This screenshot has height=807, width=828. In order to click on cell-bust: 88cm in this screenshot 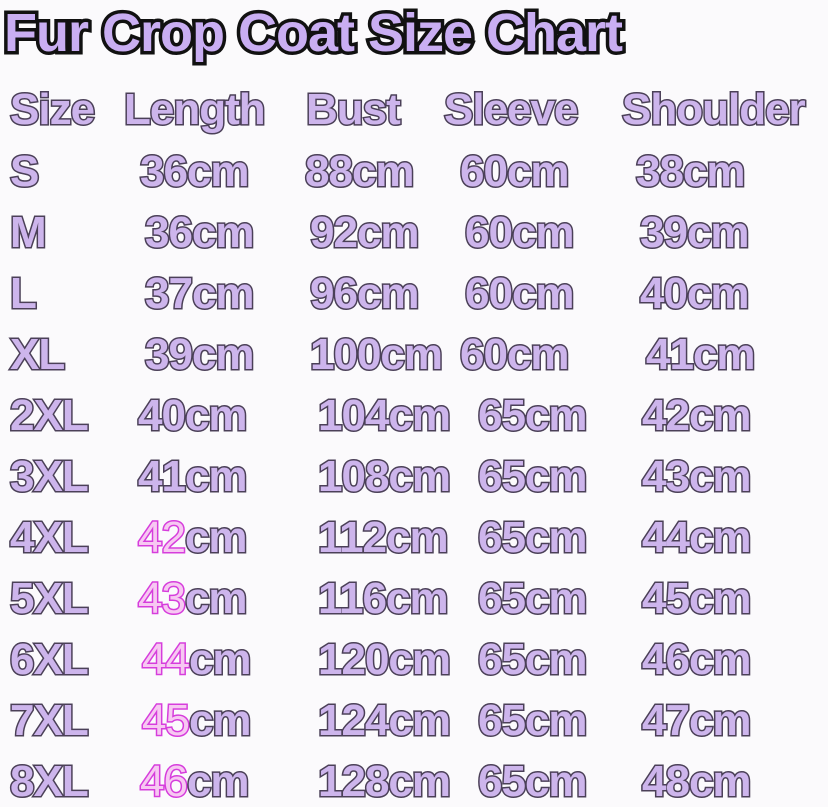, I will do `click(360, 172)`.